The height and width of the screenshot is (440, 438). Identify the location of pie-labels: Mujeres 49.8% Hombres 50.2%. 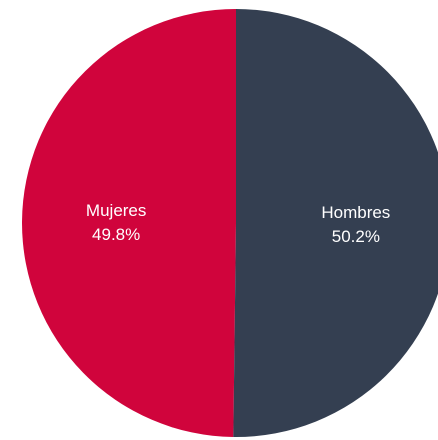
(238, 223).